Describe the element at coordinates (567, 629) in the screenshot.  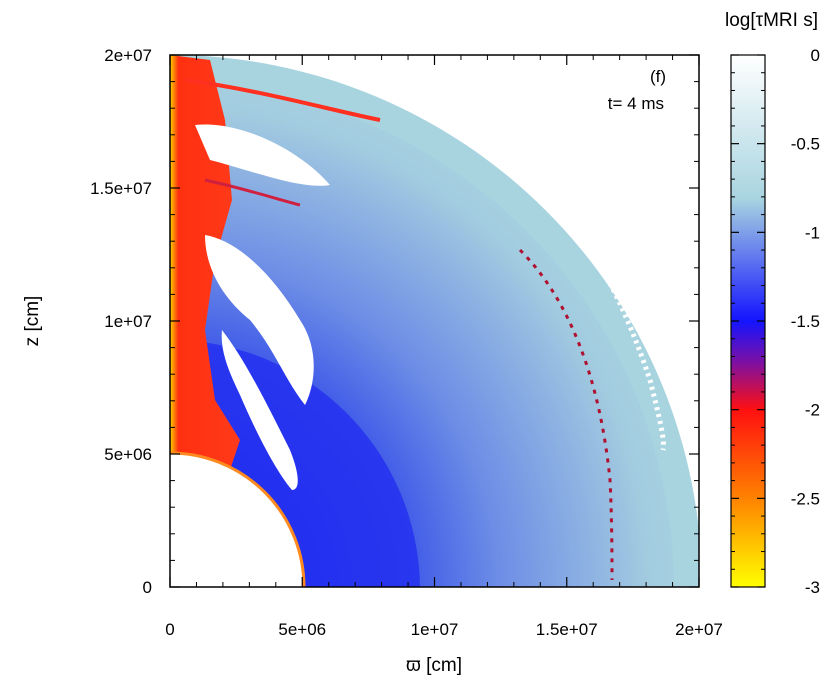
I see `x-tick-label: 1.5e+07` at that location.